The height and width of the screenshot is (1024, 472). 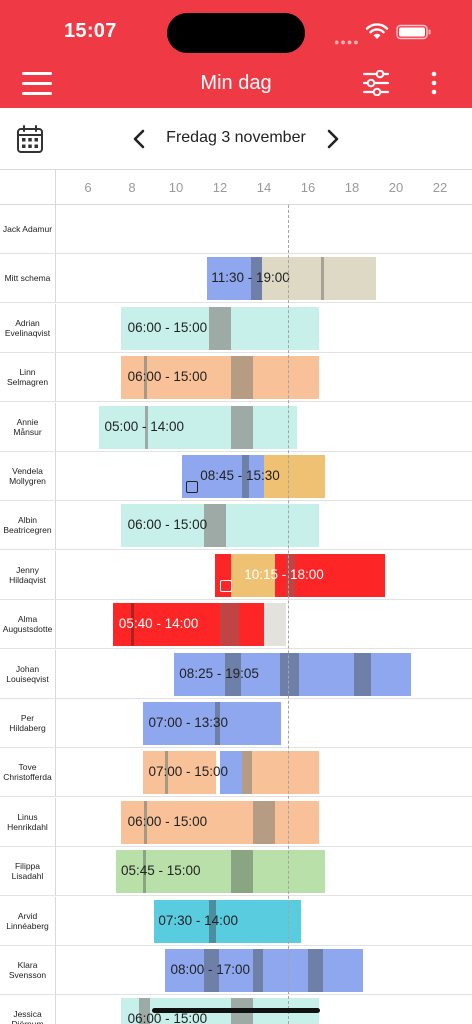 I want to click on schedule-row: Per Hildaberg 07:00 - 13:30, so click(x=236, y=723).